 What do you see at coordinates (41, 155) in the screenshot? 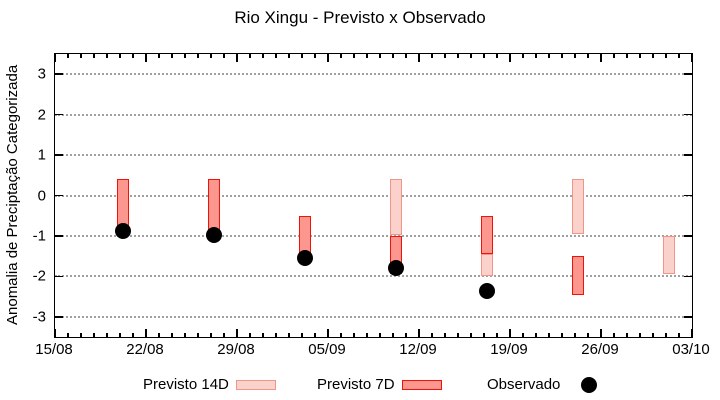
I see `y-tick-label: 1` at bounding box center [41, 155].